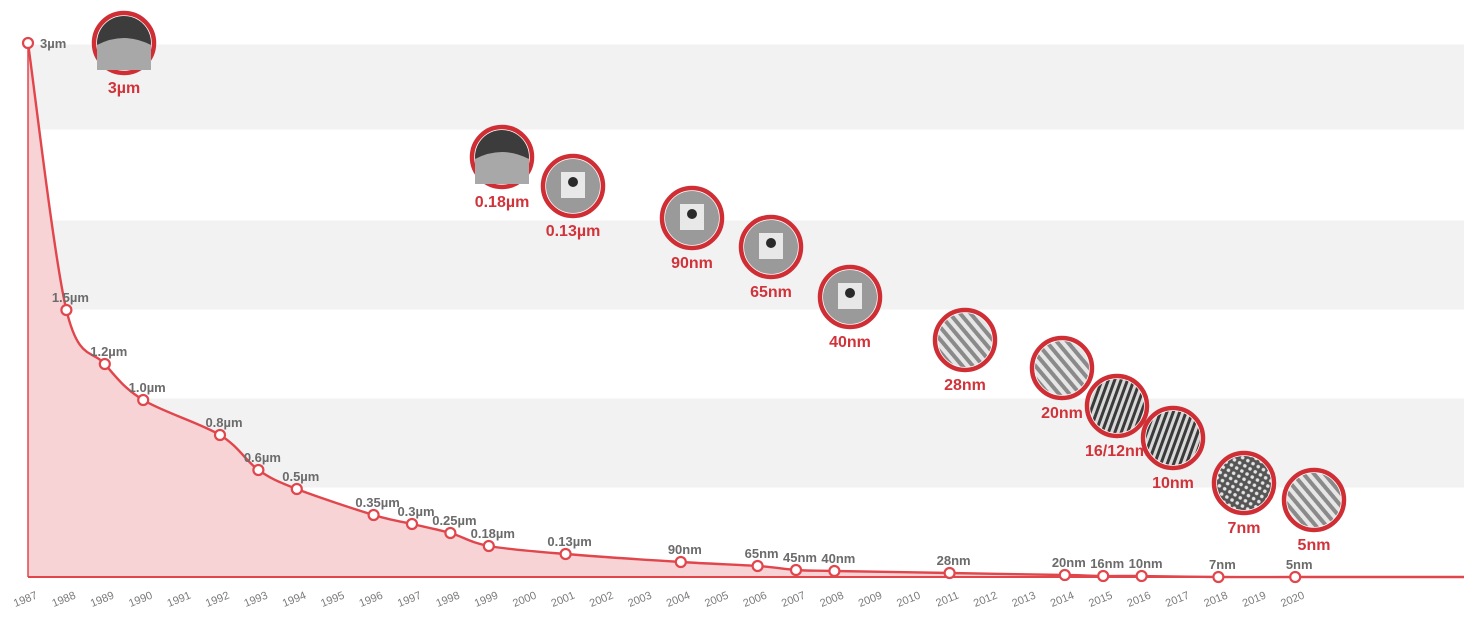 The height and width of the screenshot is (623, 1480). What do you see at coordinates (223, 422) in the screenshot?
I see `data-label: 0.8µm` at bounding box center [223, 422].